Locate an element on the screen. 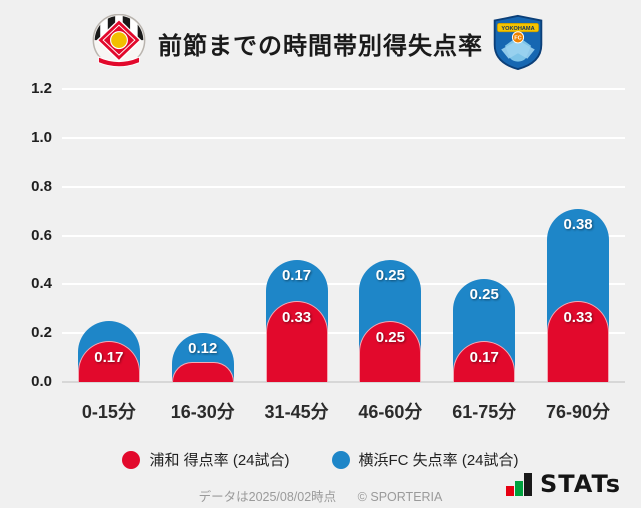 The height and width of the screenshot is (508, 641). bar-group-31-45分: 0.17 0.33 is located at coordinates (297, 235).